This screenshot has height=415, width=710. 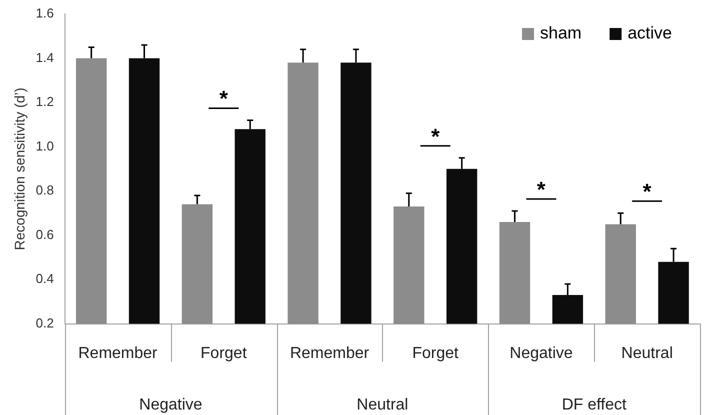 I want to click on y-tick-label: 1.0, so click(x=45, y=146).